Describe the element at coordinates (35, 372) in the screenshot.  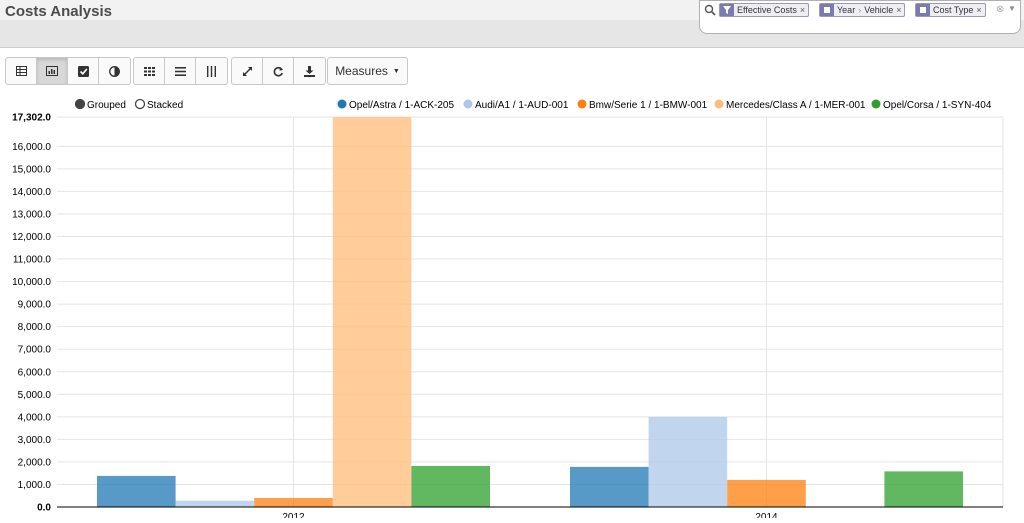
I see `y-tick-label: 6,000.0` at that location.